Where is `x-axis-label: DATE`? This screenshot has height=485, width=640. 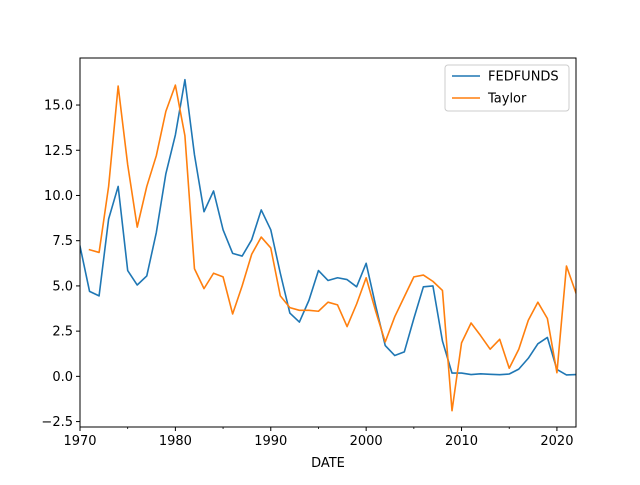 x-axis-label: DATE is located at coordinates (328, 463).